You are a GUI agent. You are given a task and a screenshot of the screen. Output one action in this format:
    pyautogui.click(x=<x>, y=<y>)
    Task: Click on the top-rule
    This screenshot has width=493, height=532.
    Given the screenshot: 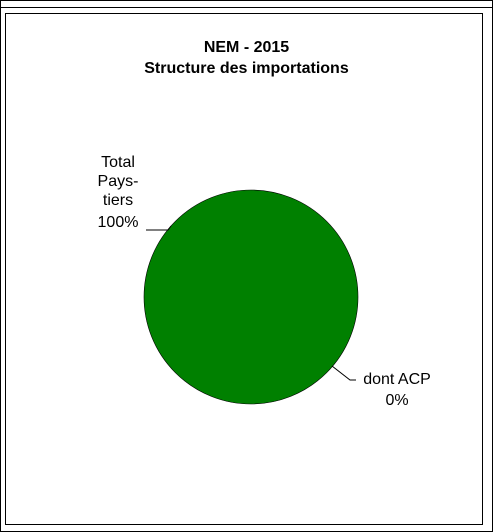 What is the action you would take?
    pyautogui.click(x=246, y=4)
    